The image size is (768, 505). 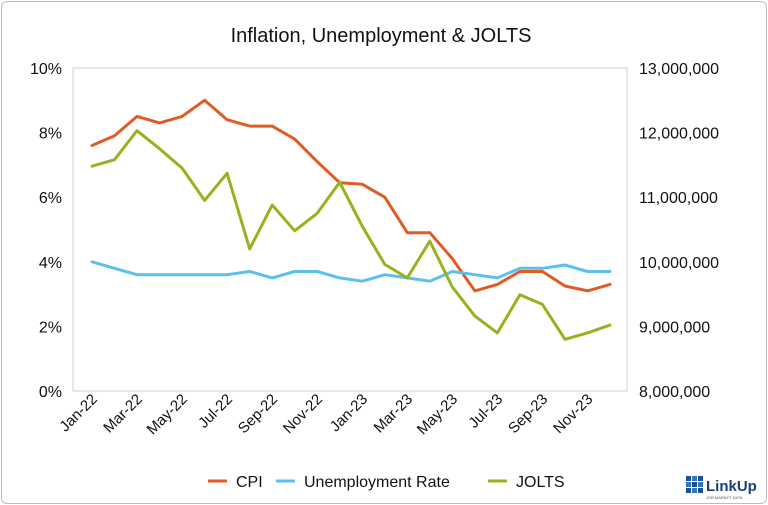 What do you see at coordinates (731, 486) in the screenshot?
I see `linkup-logo-text: LinkUp` at bounding box center [731, 486].